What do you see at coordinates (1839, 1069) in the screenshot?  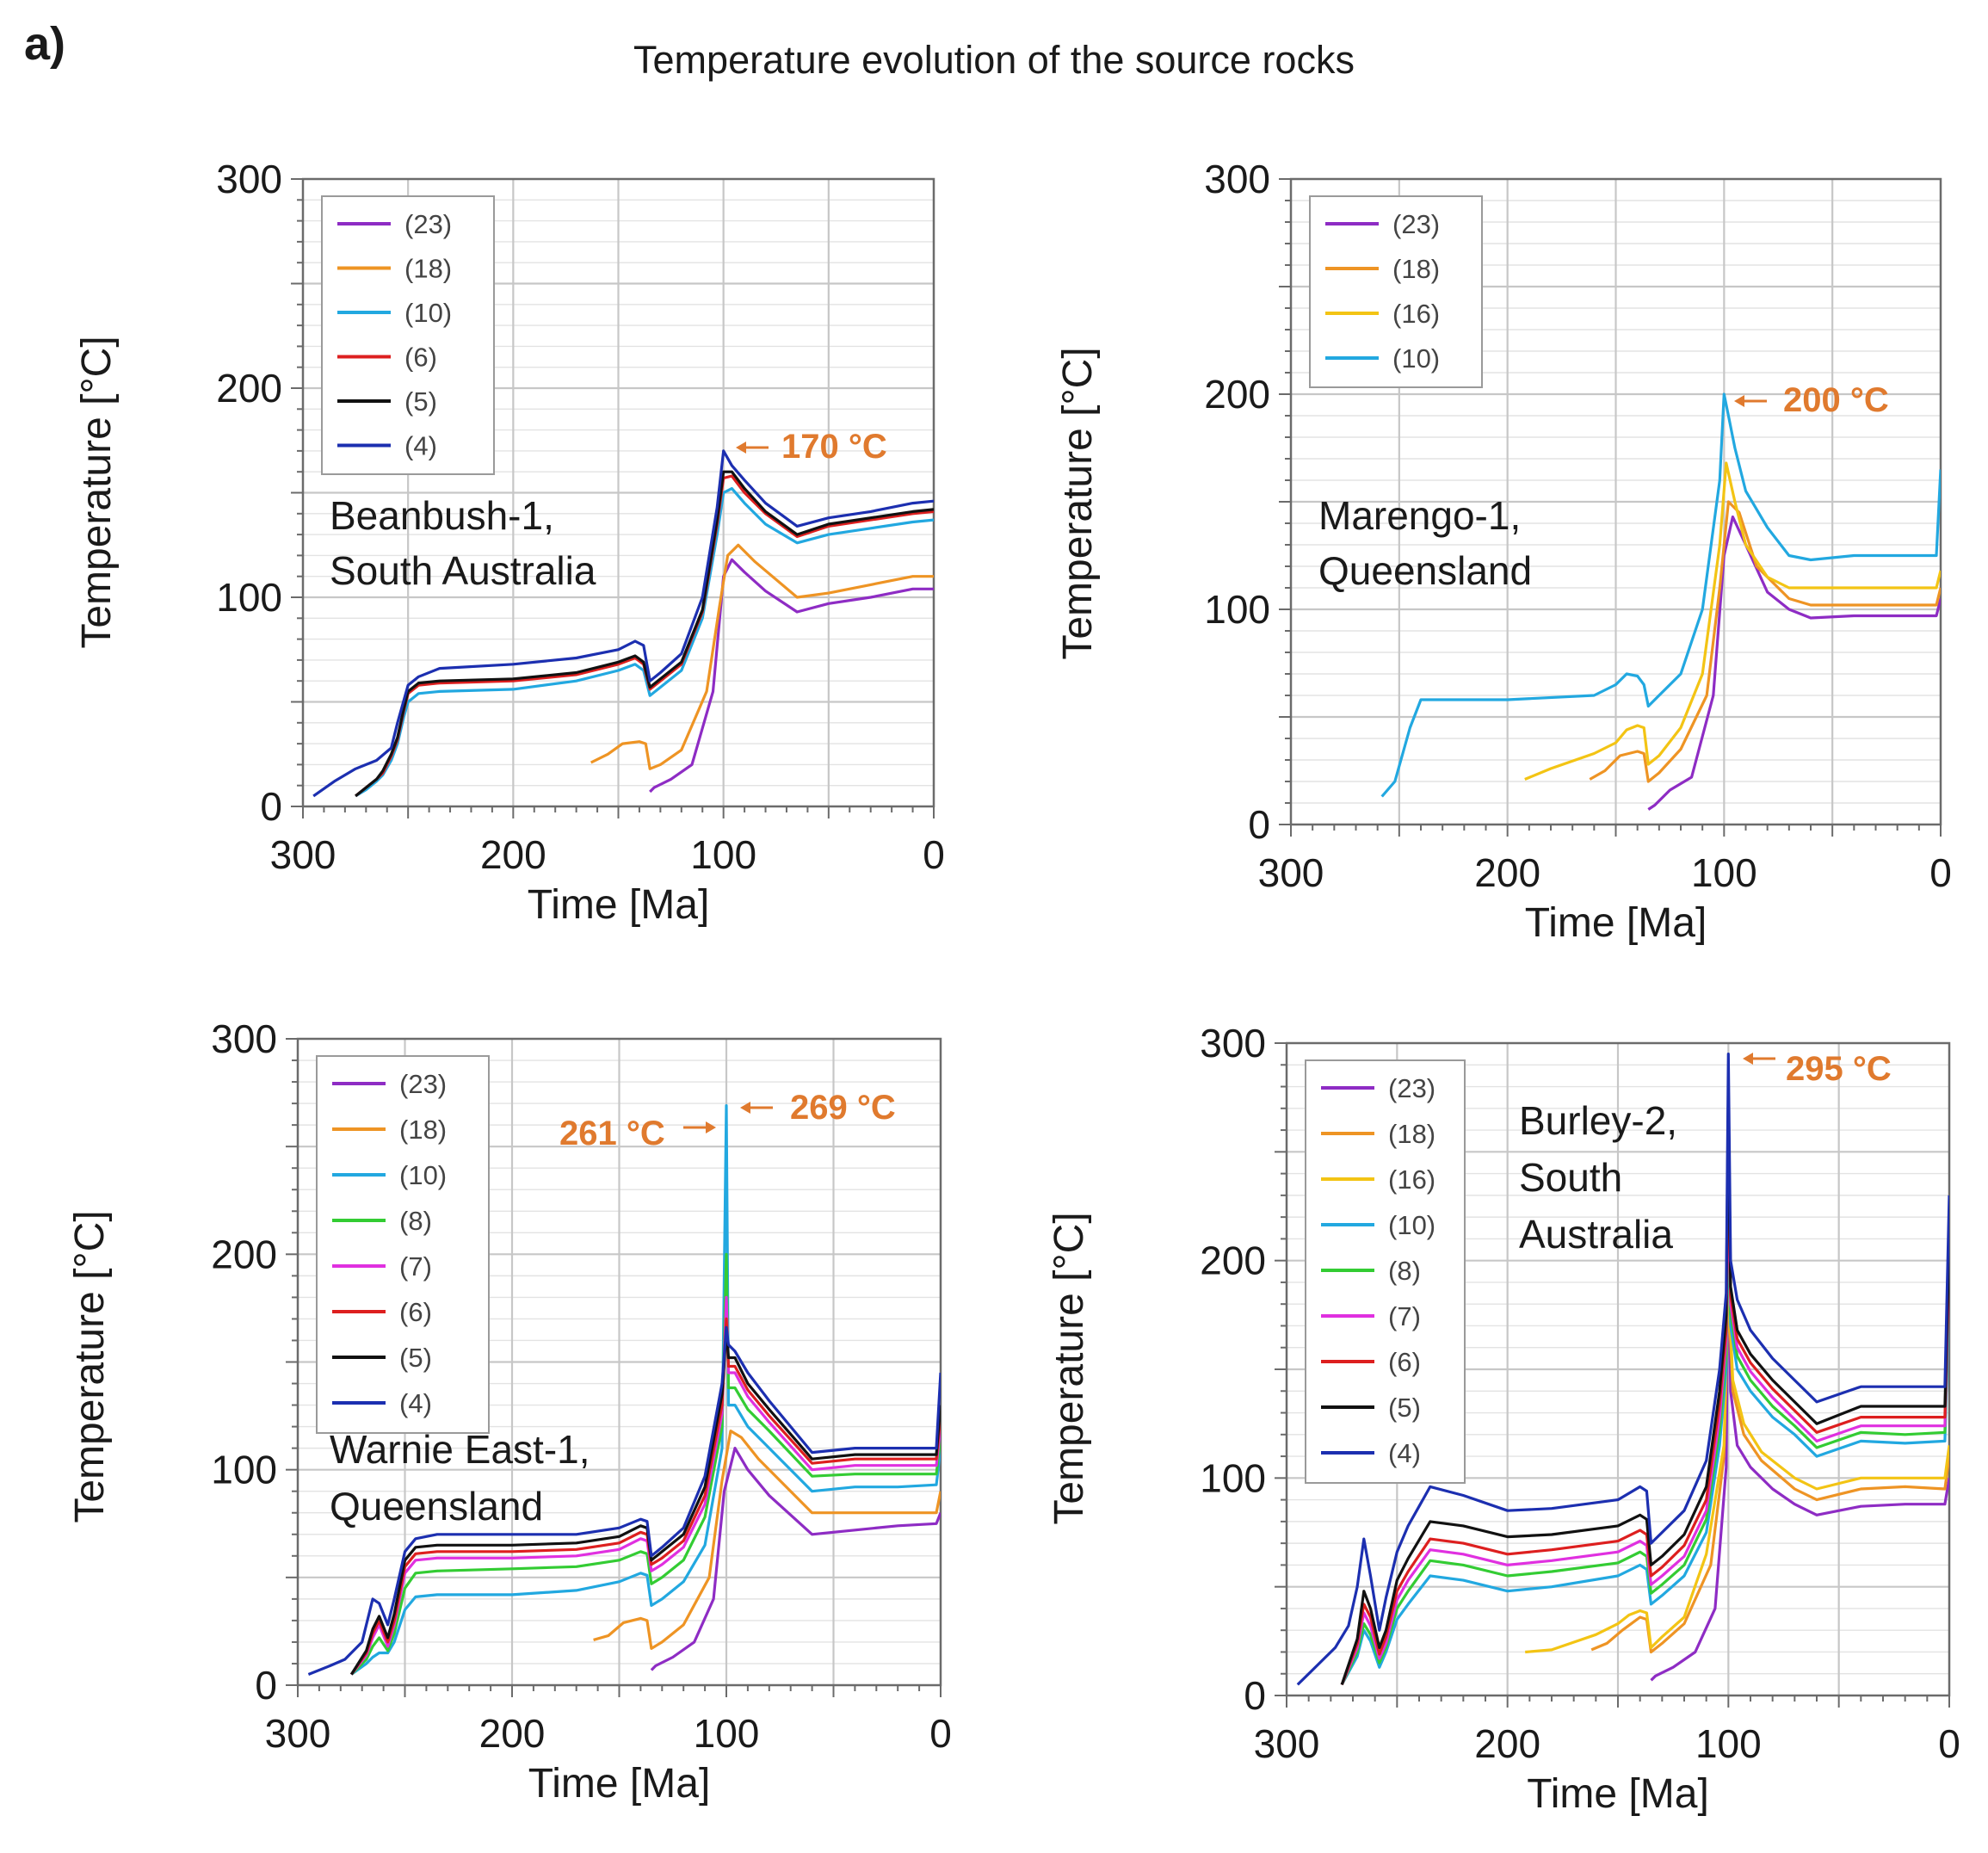 I see `annotation-label: 295 °C` at bounding box center [1839, 1069].